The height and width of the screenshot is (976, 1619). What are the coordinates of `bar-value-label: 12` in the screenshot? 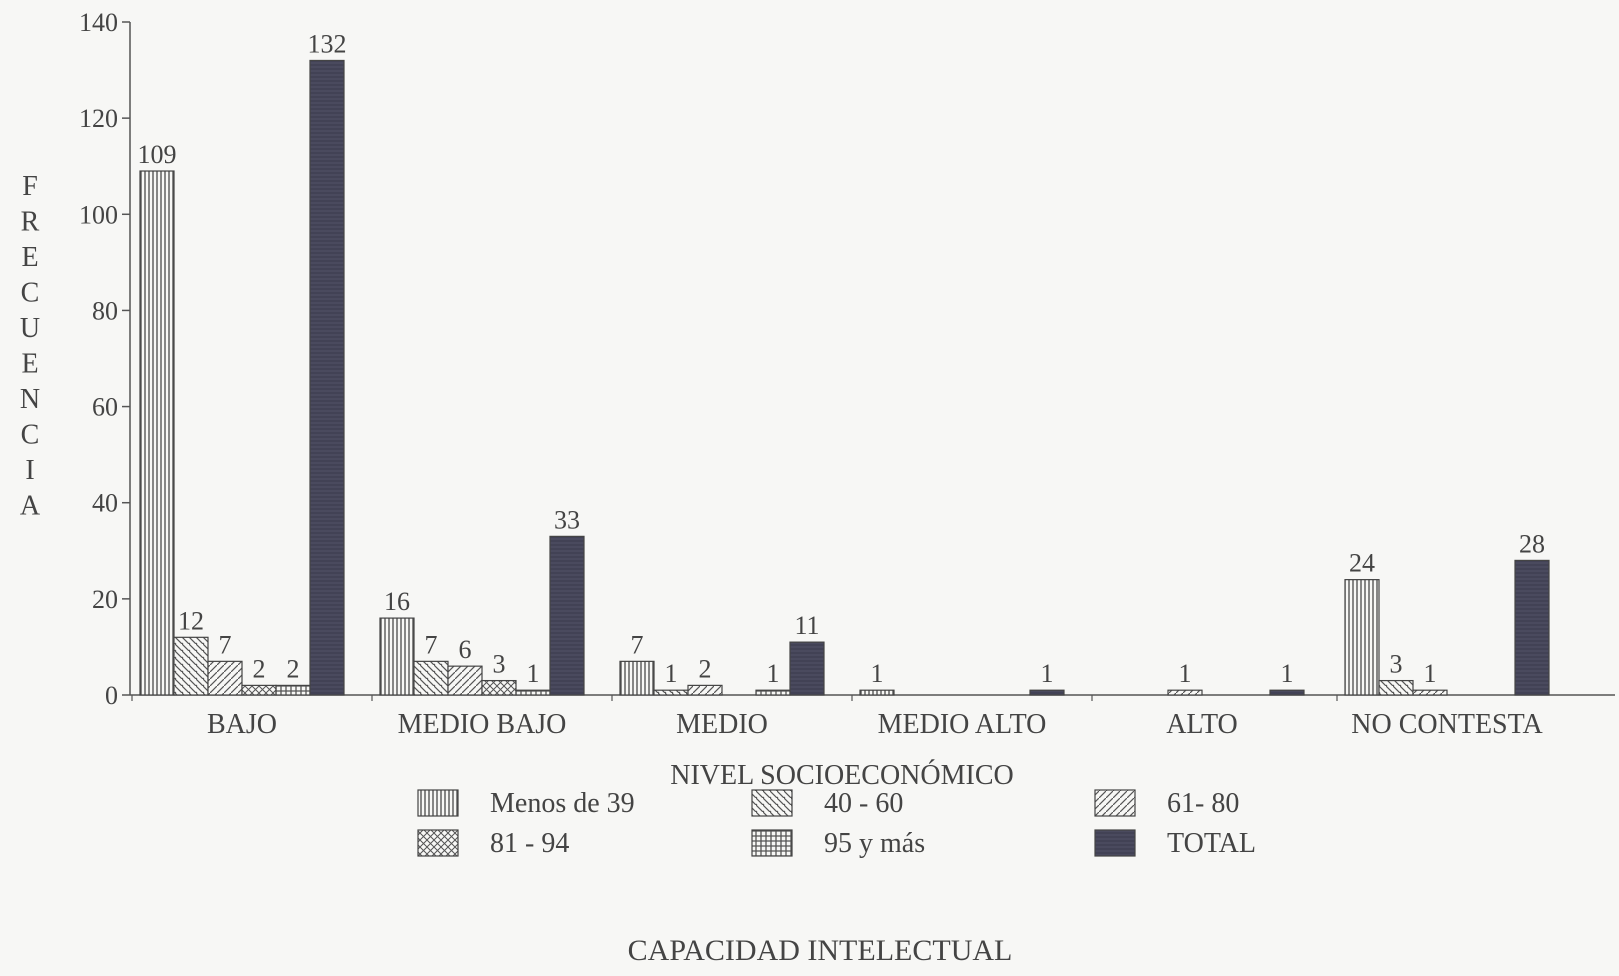 It's located at (191, 620).